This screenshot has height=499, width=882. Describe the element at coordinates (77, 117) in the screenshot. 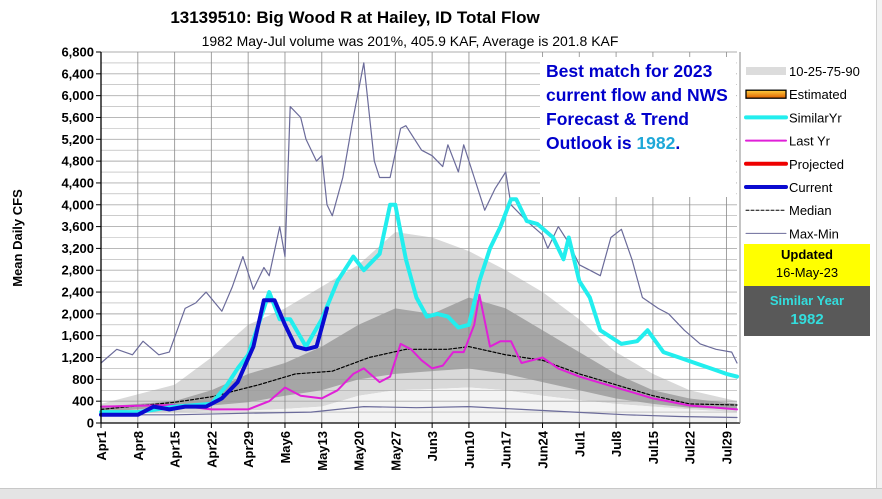

I see `y-tick-label: 5,600` at that location.